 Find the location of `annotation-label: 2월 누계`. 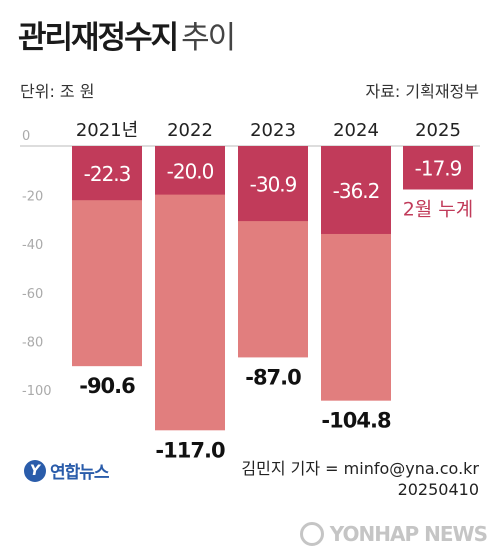

annotation-label: 2월 누계 is located at coordinates (438, 209).